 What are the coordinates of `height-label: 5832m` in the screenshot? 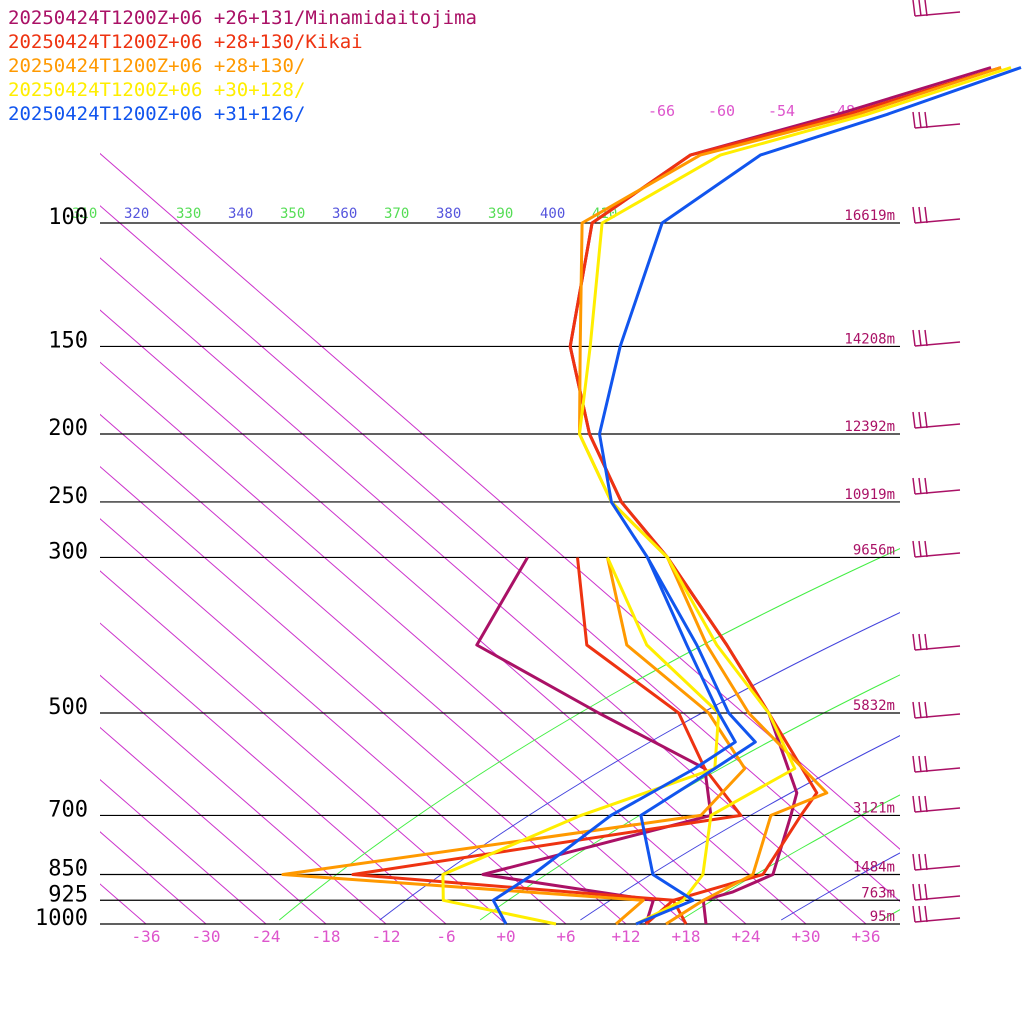 It's located at (874, 706).